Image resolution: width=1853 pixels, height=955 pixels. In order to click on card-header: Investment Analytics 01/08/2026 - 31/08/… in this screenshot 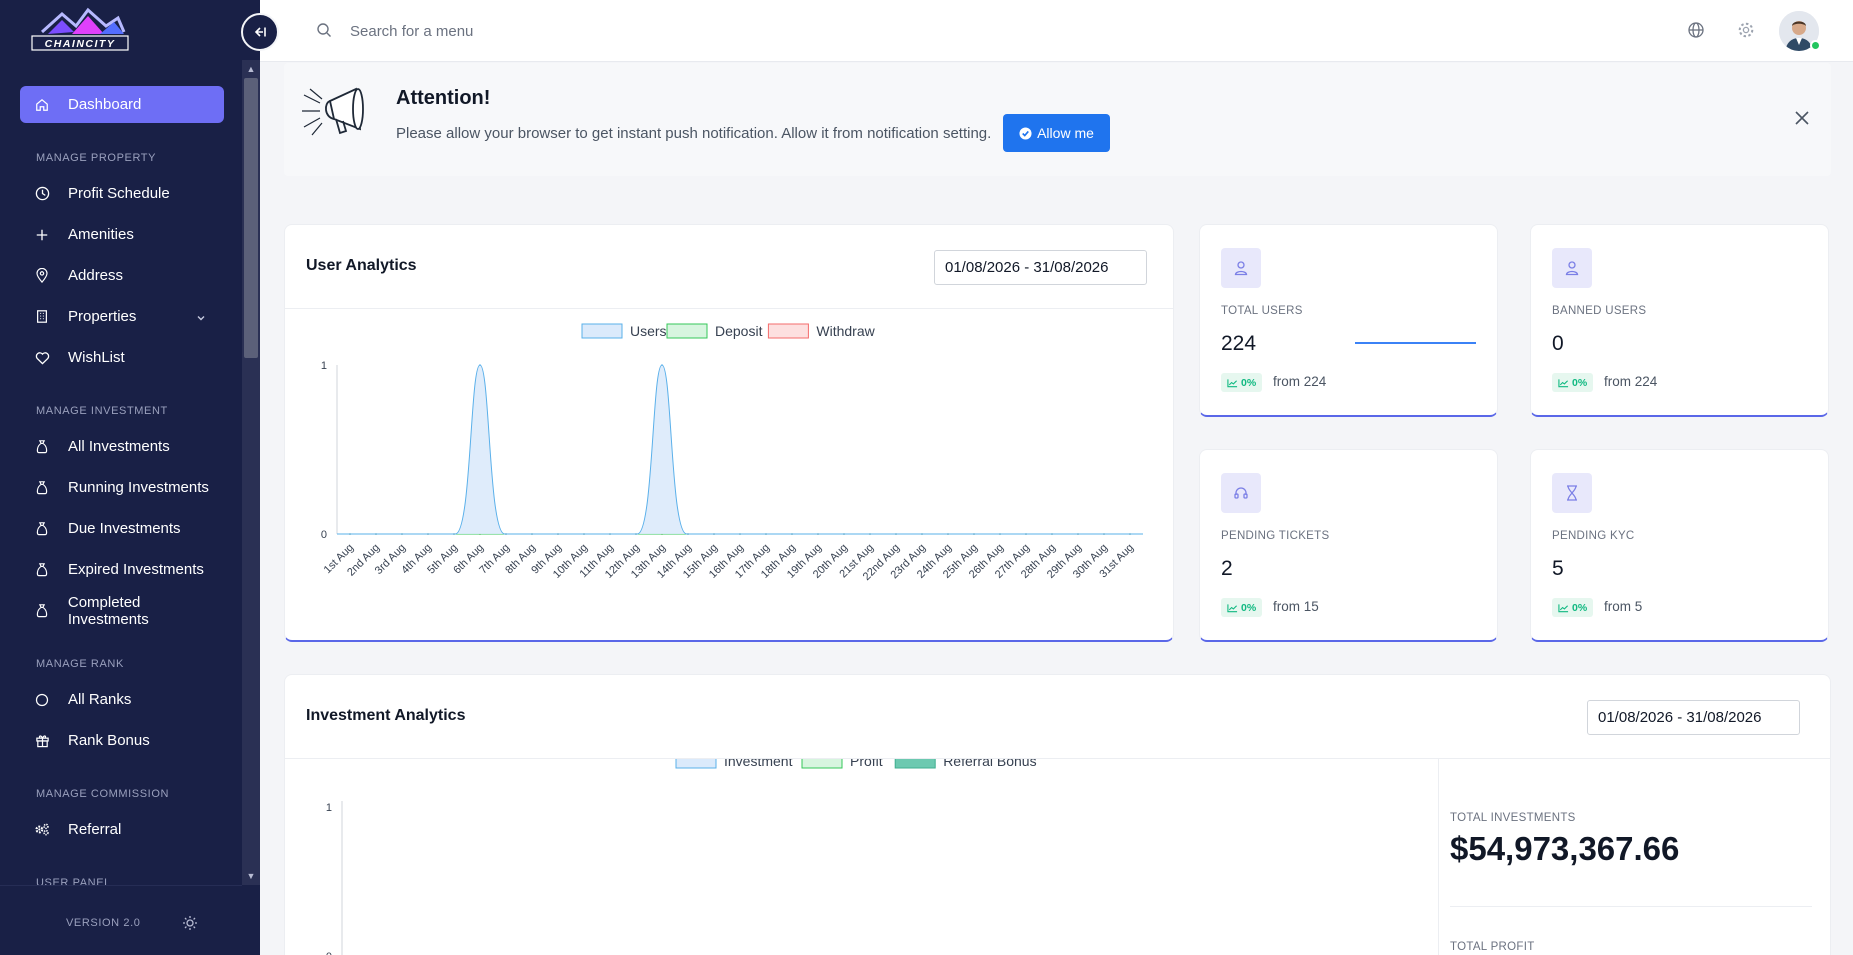, I will do `click(1057, 717)`.